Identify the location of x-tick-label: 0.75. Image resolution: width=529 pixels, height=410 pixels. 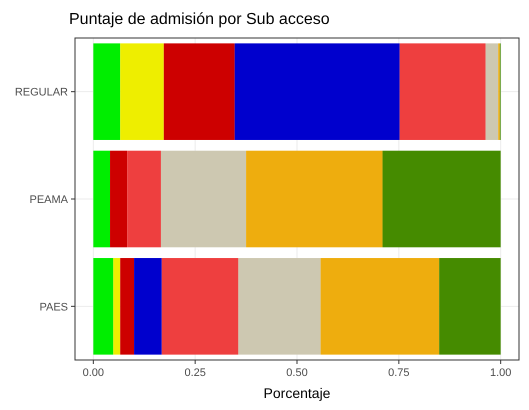
(399, 373).